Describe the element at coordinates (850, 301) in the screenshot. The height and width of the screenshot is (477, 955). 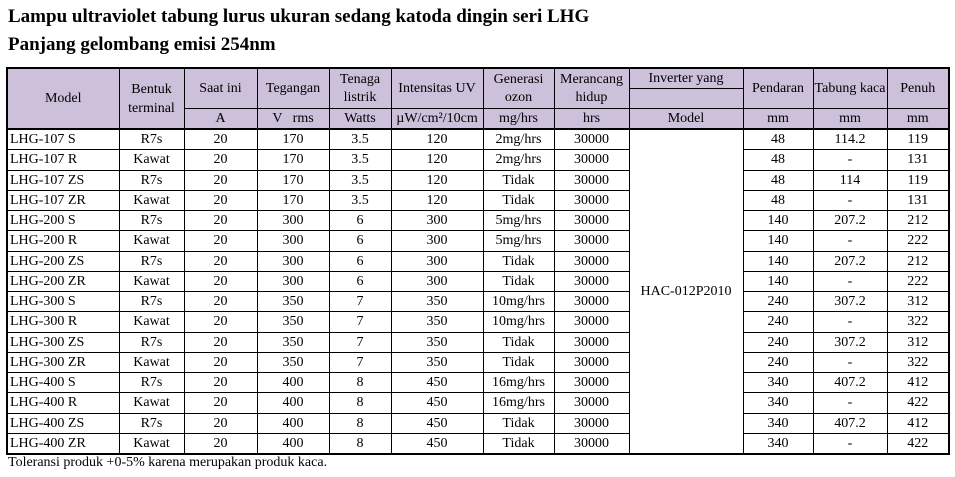
I see `cell-tube: 307.2` at that location.